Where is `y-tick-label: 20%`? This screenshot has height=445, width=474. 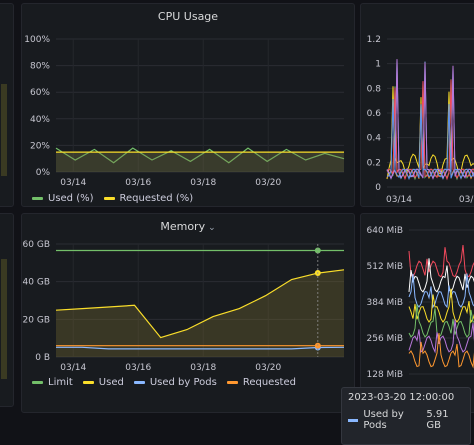 y-tick-label: 20% is located at coordinates (40, 146).